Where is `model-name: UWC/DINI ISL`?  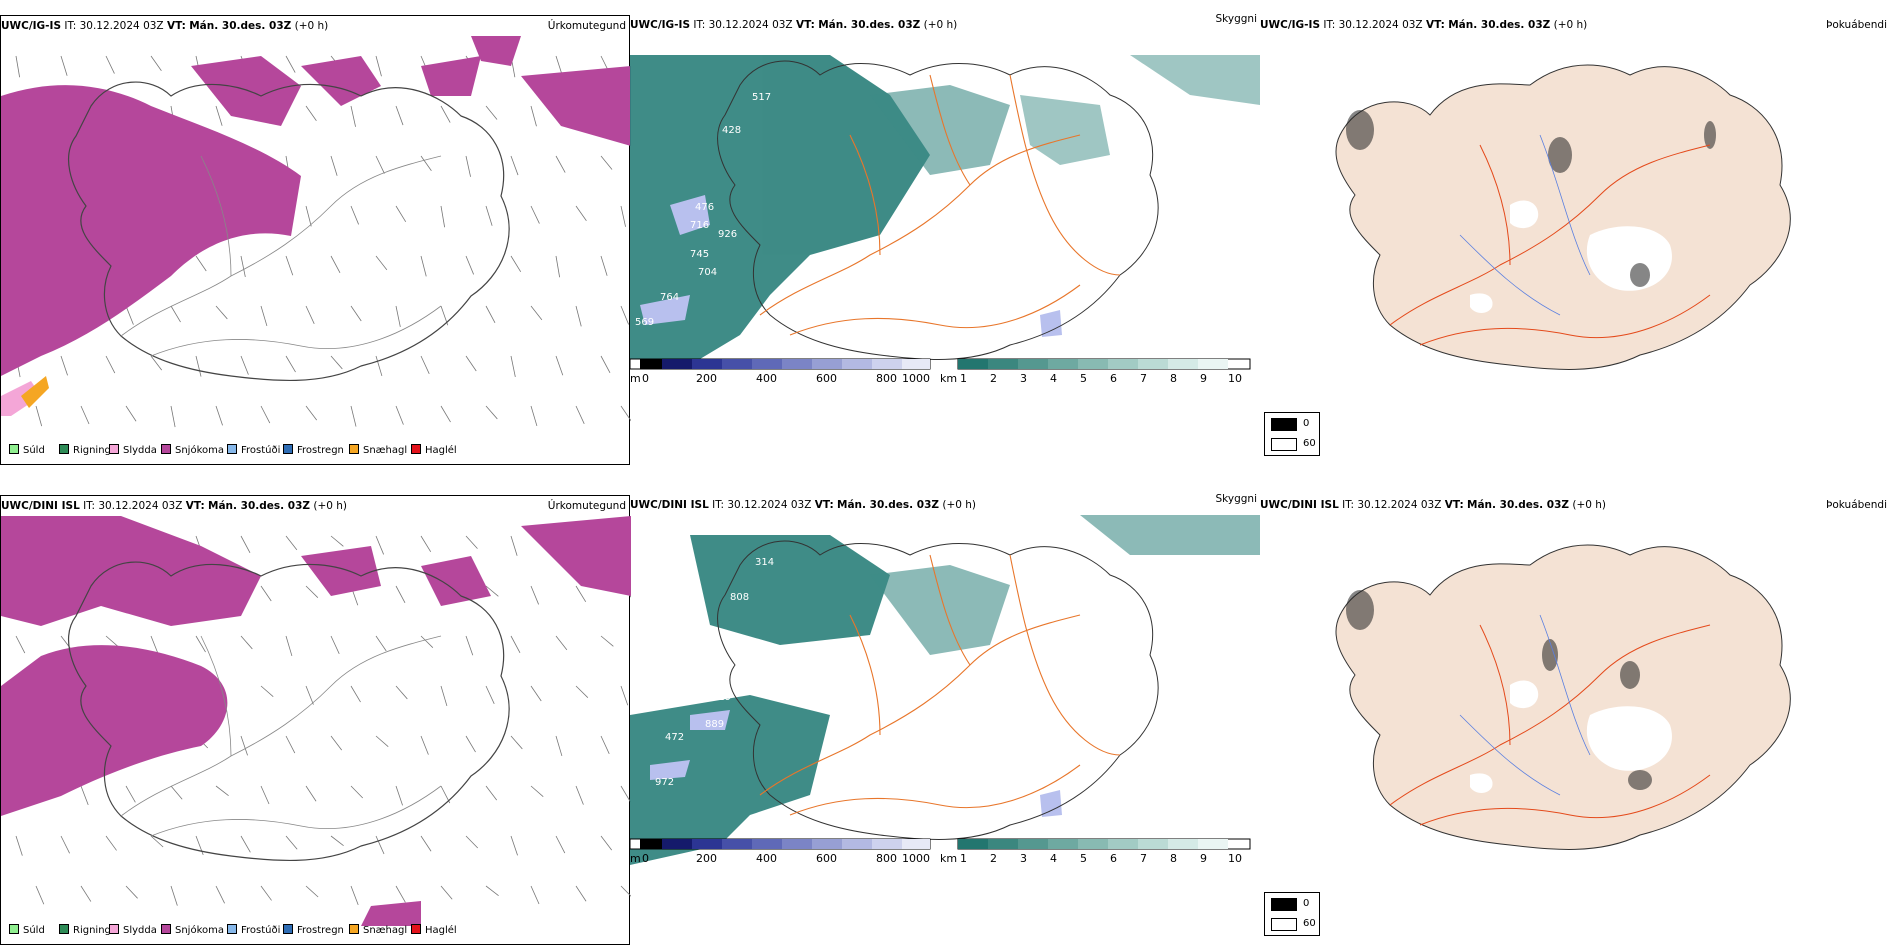
model-name: UWC/DINI ISL is located at coordinates (1299, 505).